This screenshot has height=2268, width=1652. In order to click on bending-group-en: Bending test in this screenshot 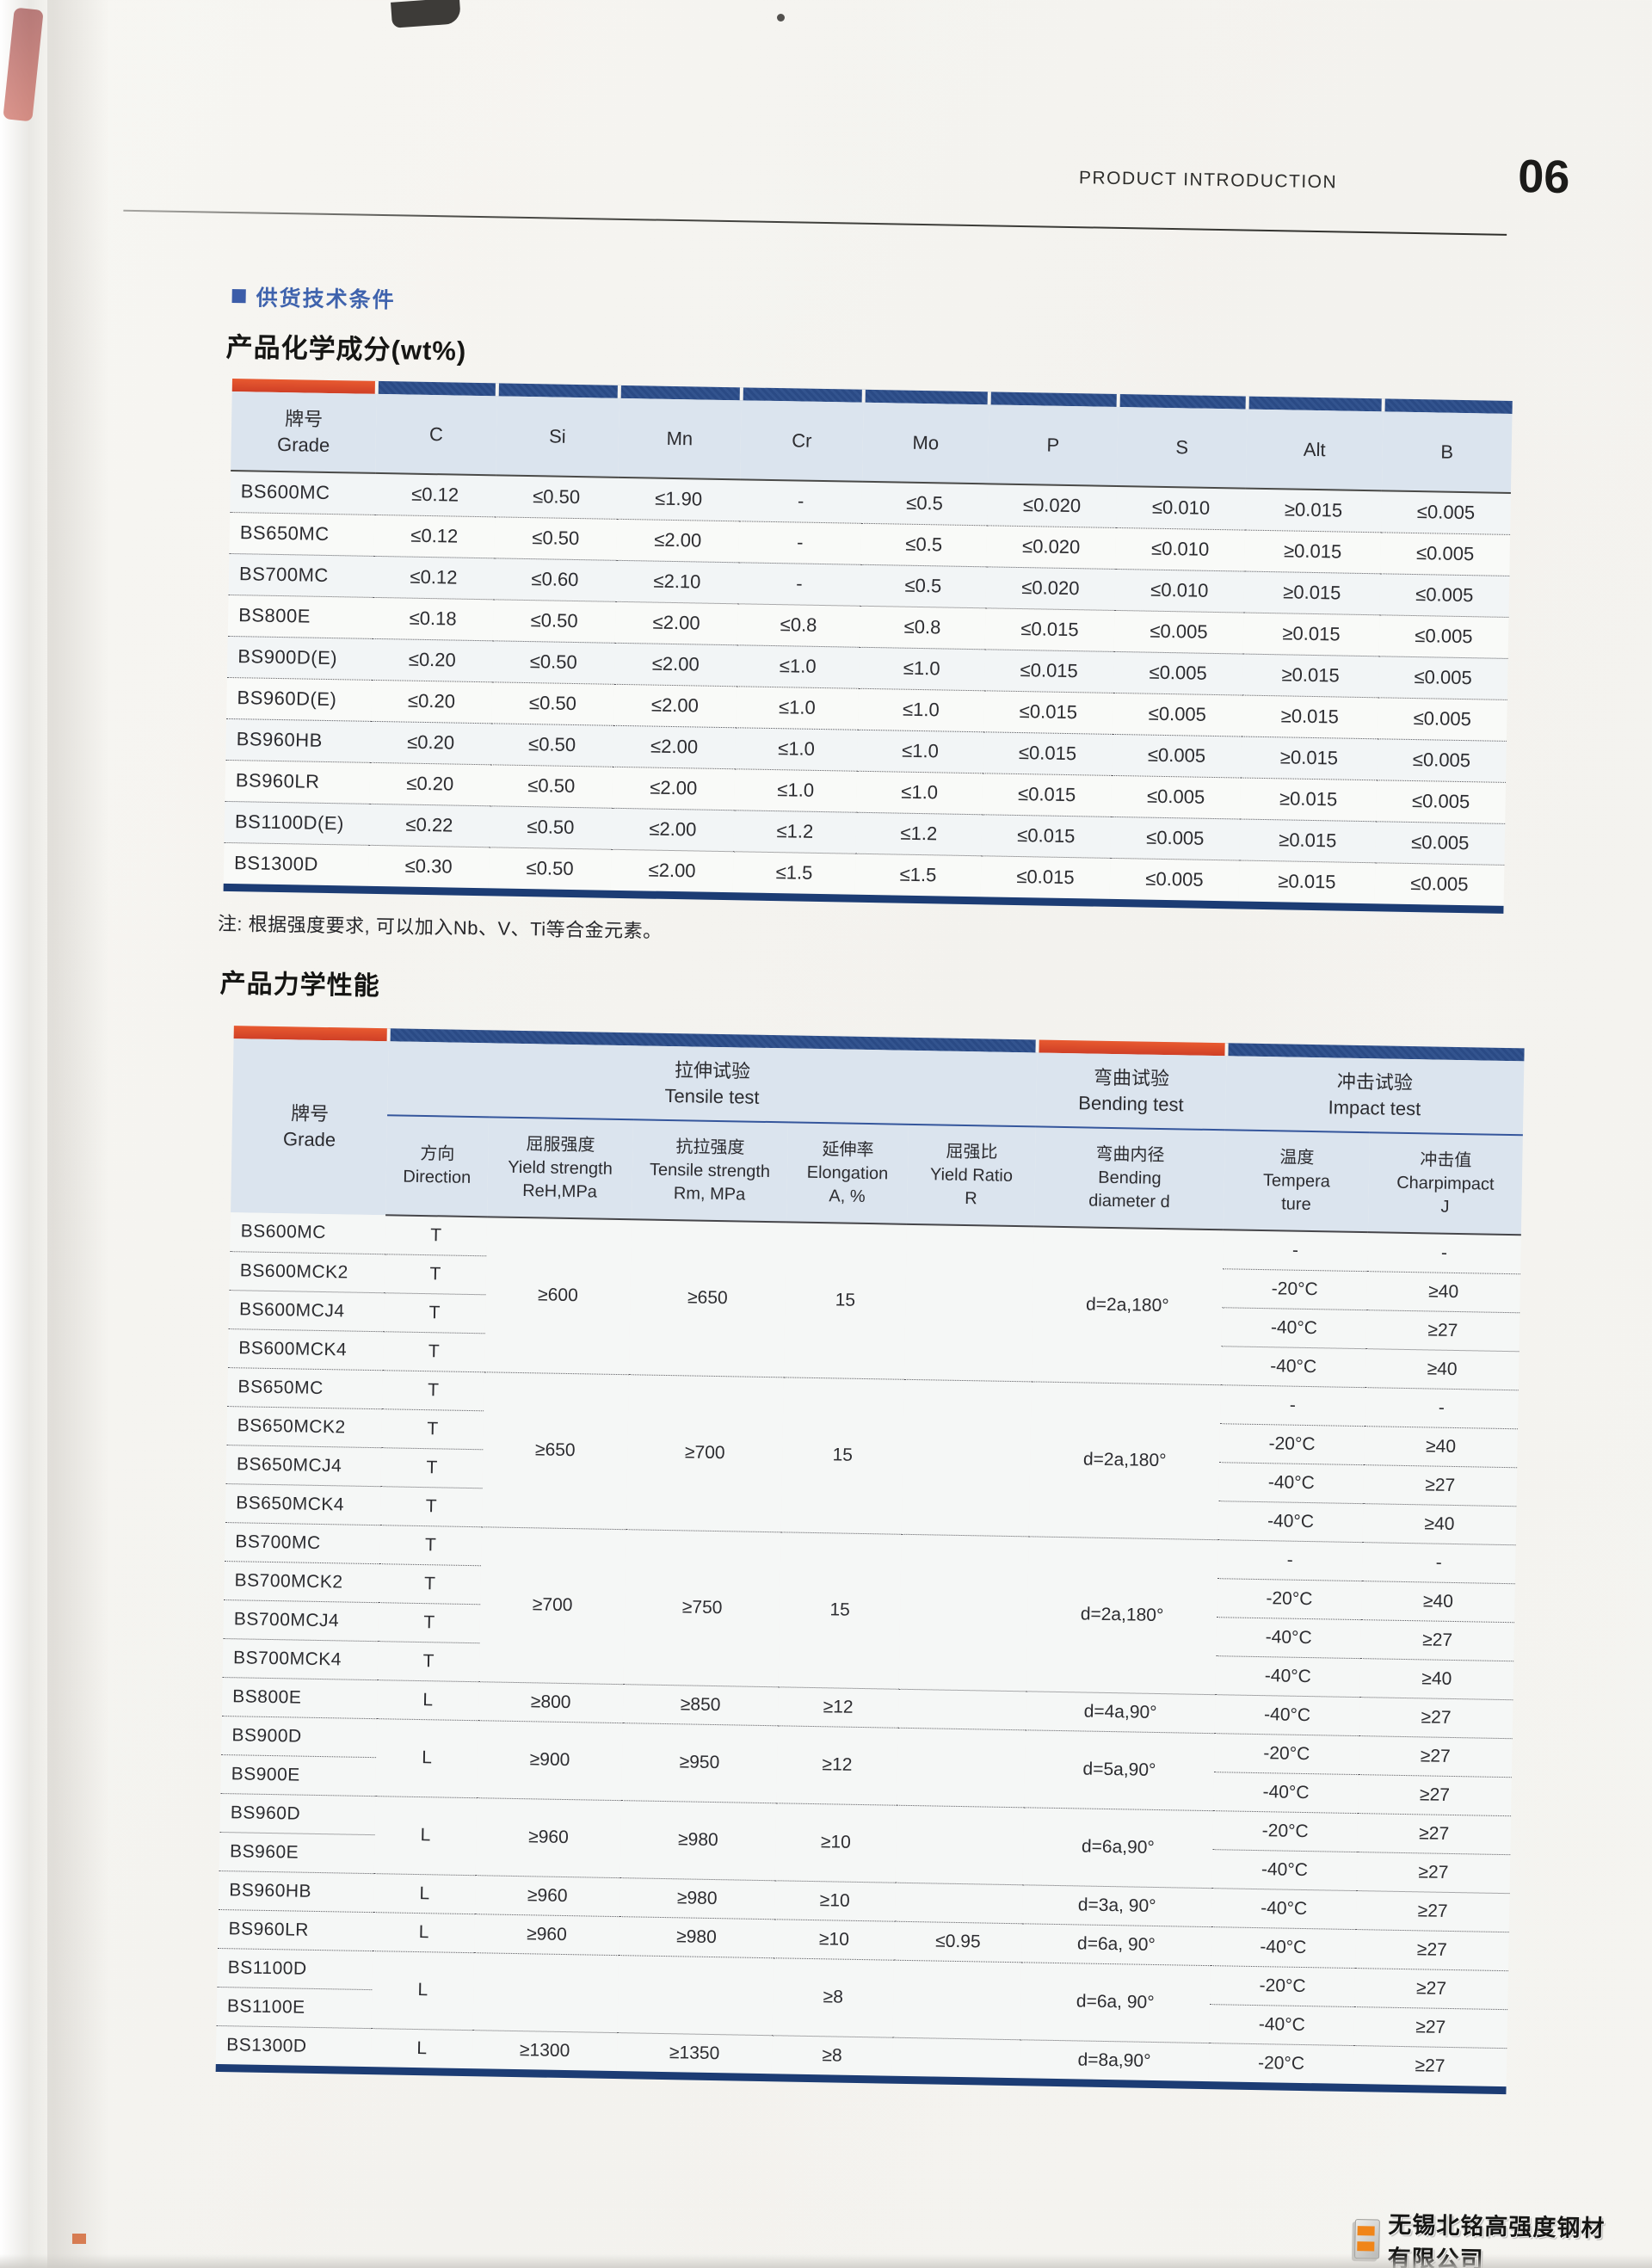, I will do `click(1131, 1103)`.